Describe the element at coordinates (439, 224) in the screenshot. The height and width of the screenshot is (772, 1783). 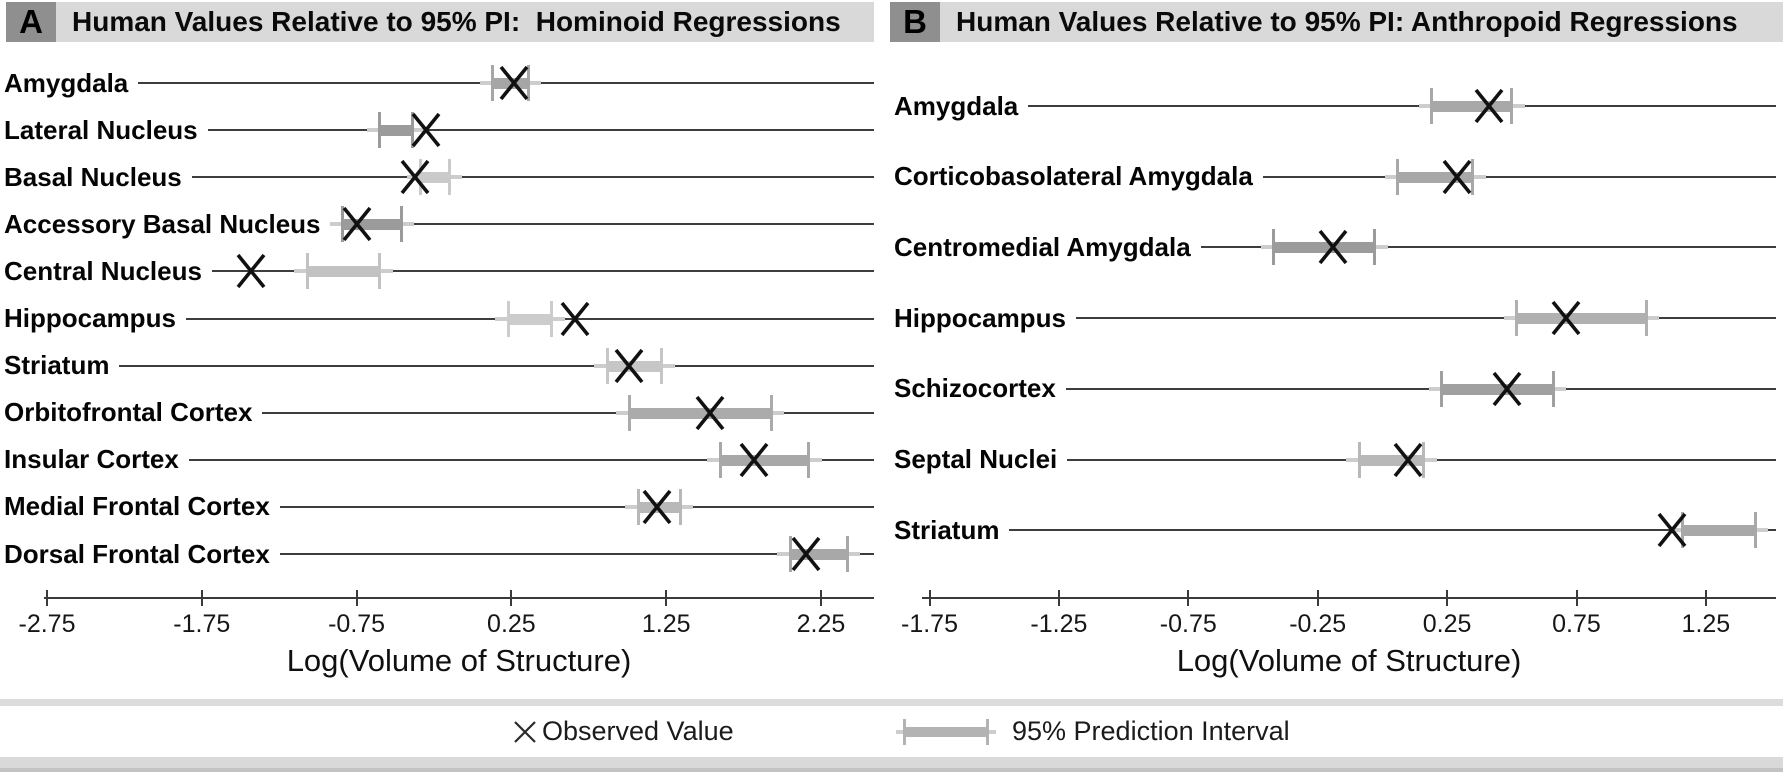
I see `forest-row: Accessory Basal Nucleus` at that location.